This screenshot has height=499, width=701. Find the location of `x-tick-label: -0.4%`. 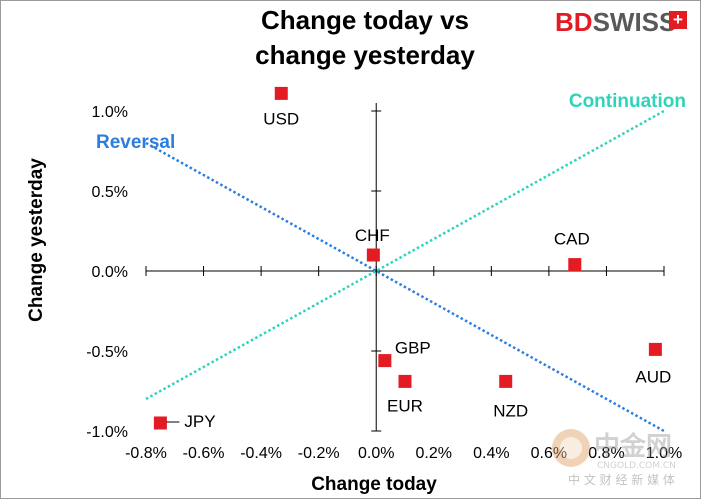

x-tick-label: -0.4% is located at coordinates (261, 453).